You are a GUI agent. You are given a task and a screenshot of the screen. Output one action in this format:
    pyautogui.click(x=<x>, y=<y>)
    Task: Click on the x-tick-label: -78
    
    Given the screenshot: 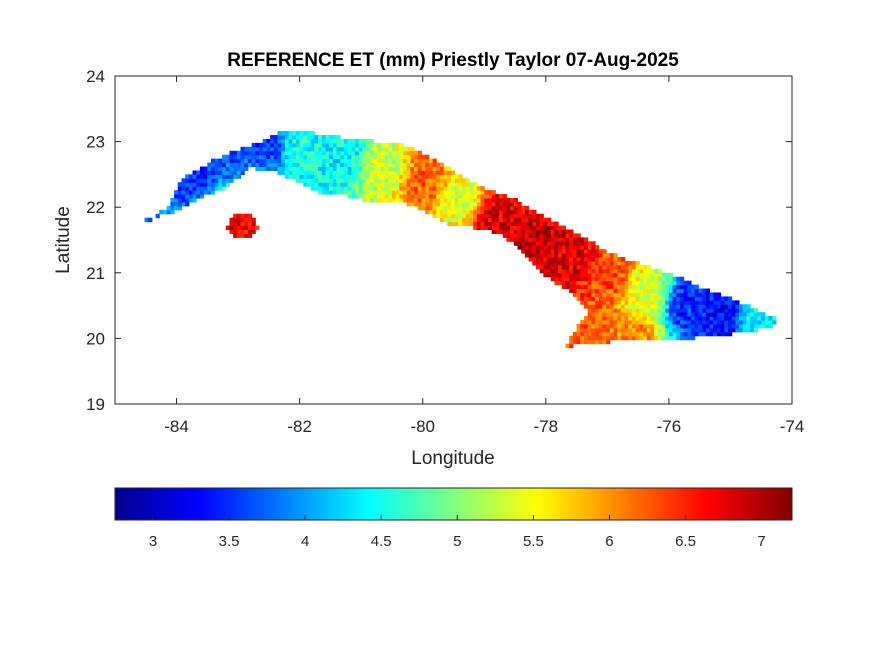 What is the action you would take?
    pyautogui.click(x=546, y=426)
    